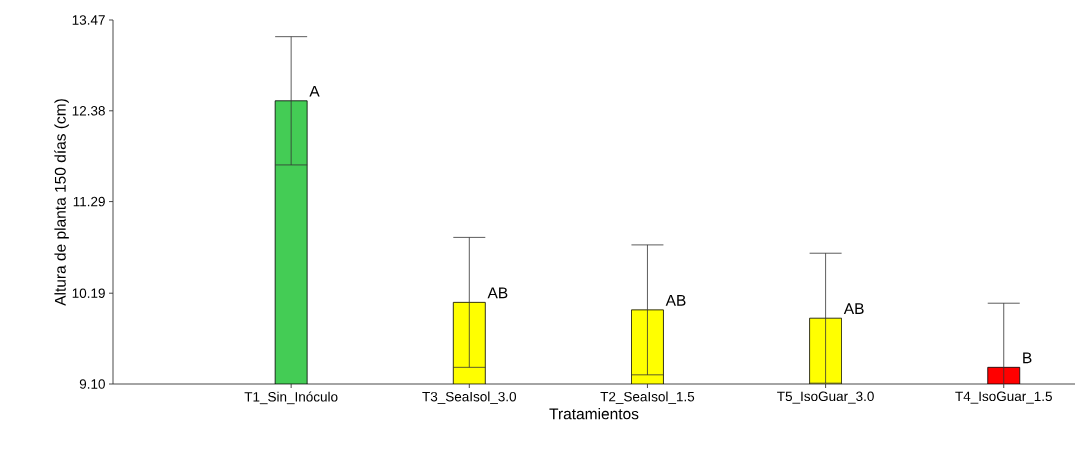 This screenshot has width=1089, height=450. I want to click on x-tick-label: T5_IsoGuar_3.0, so click(825, 397).